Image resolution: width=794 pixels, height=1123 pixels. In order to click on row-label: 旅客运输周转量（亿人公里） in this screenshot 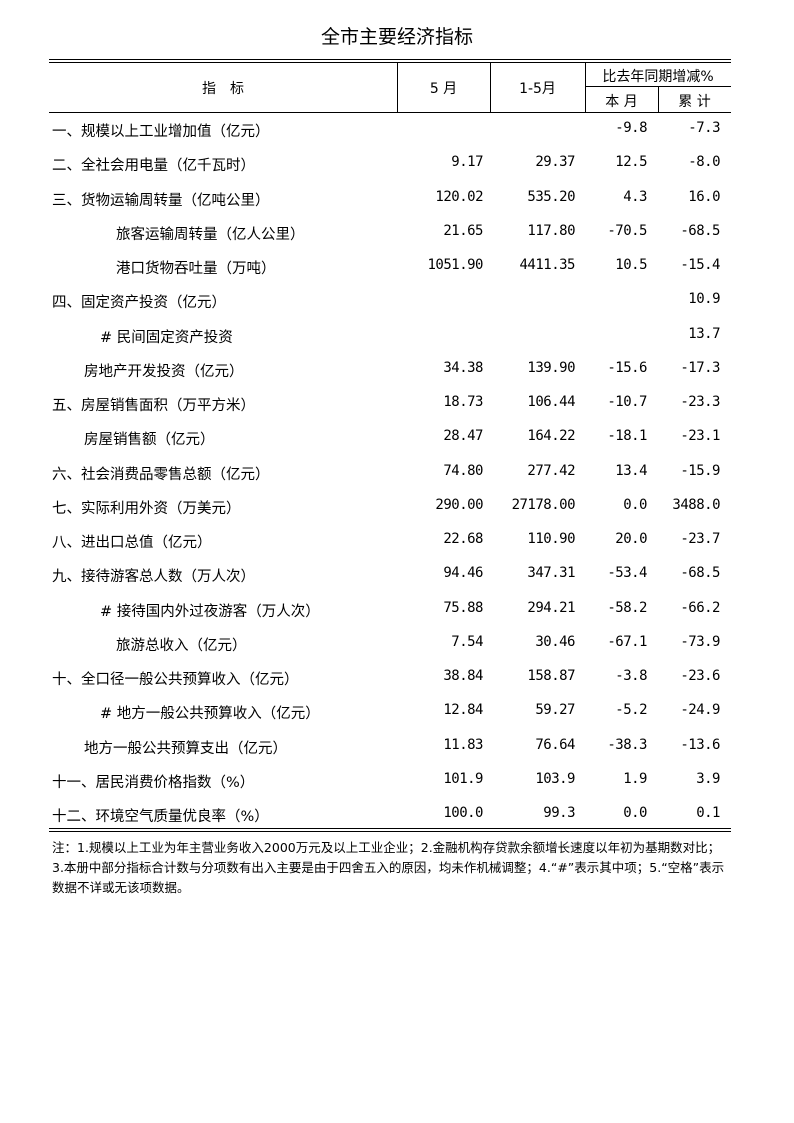, I will do `click(210, 234)`.